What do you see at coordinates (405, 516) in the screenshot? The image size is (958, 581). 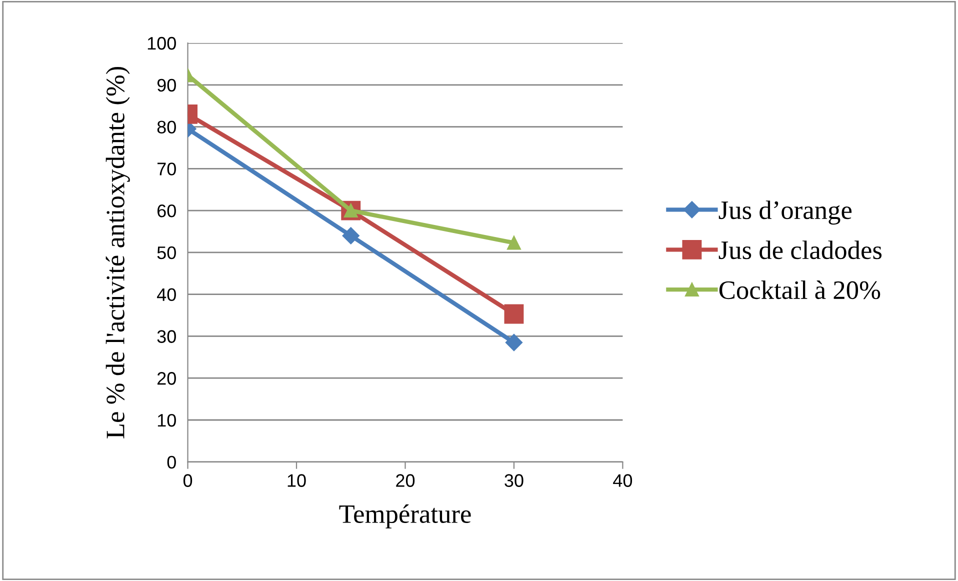 I see `x-axis-title: Température` at bounding box center [405, 516].